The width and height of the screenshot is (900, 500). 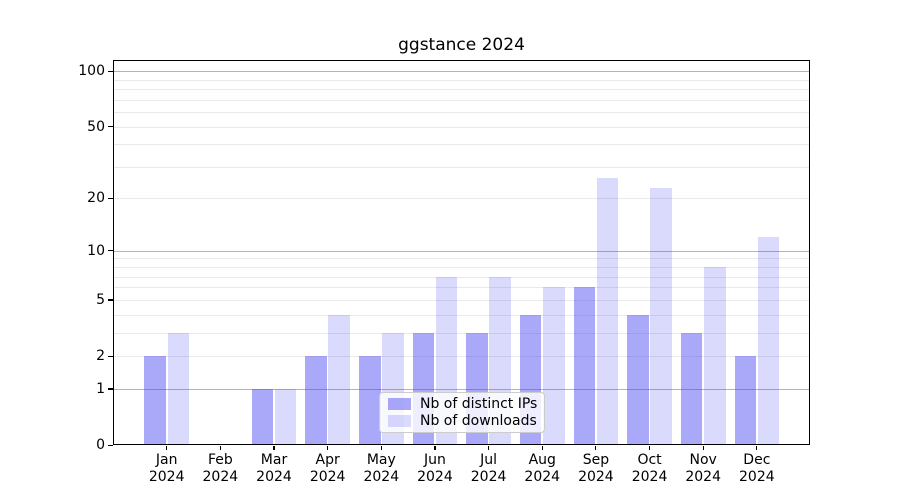 I want to click on chart-title: ggstance 2024, so click(x=461, y=45).